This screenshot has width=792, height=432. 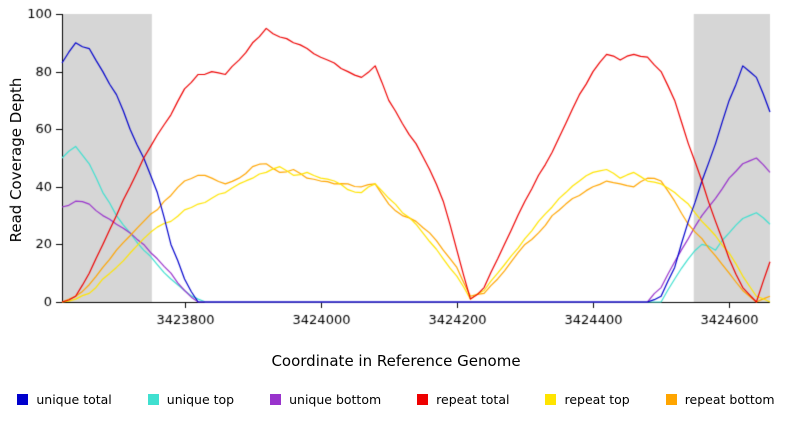 What do you see at coordinates (729, 399) in the screenshot?
I see `legend-label: repeat bottom` at bounding box center [729, 399].